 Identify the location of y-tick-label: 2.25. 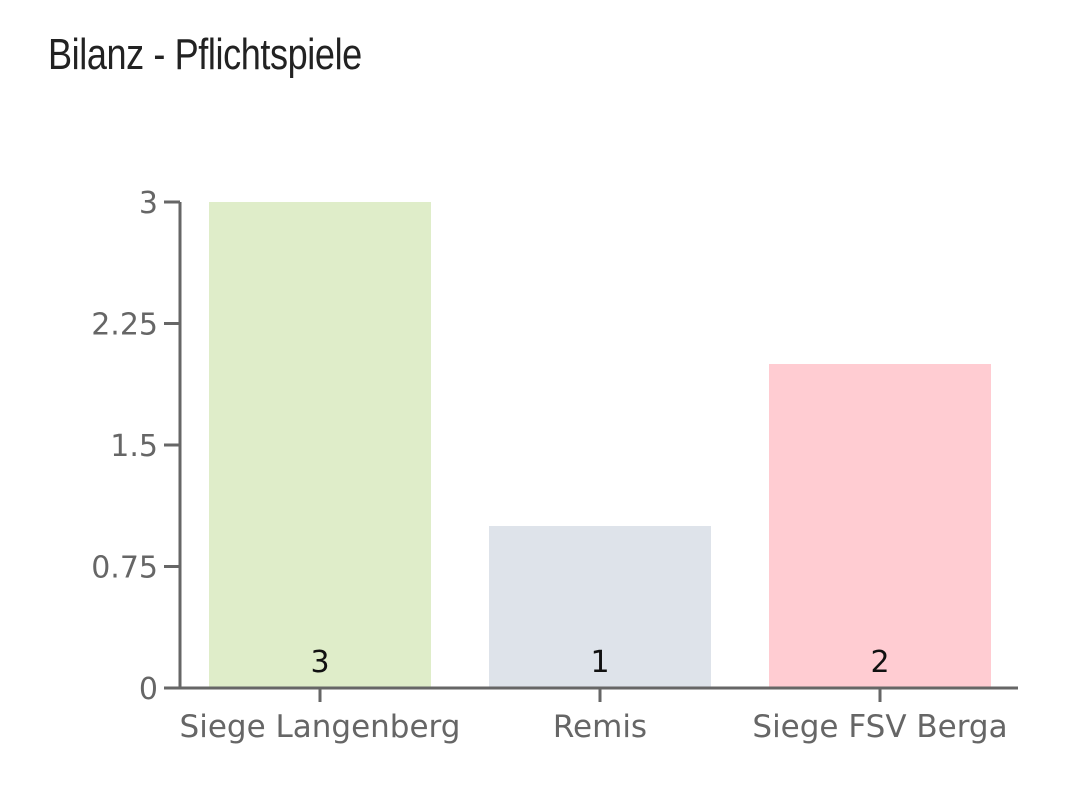
(124, 325).